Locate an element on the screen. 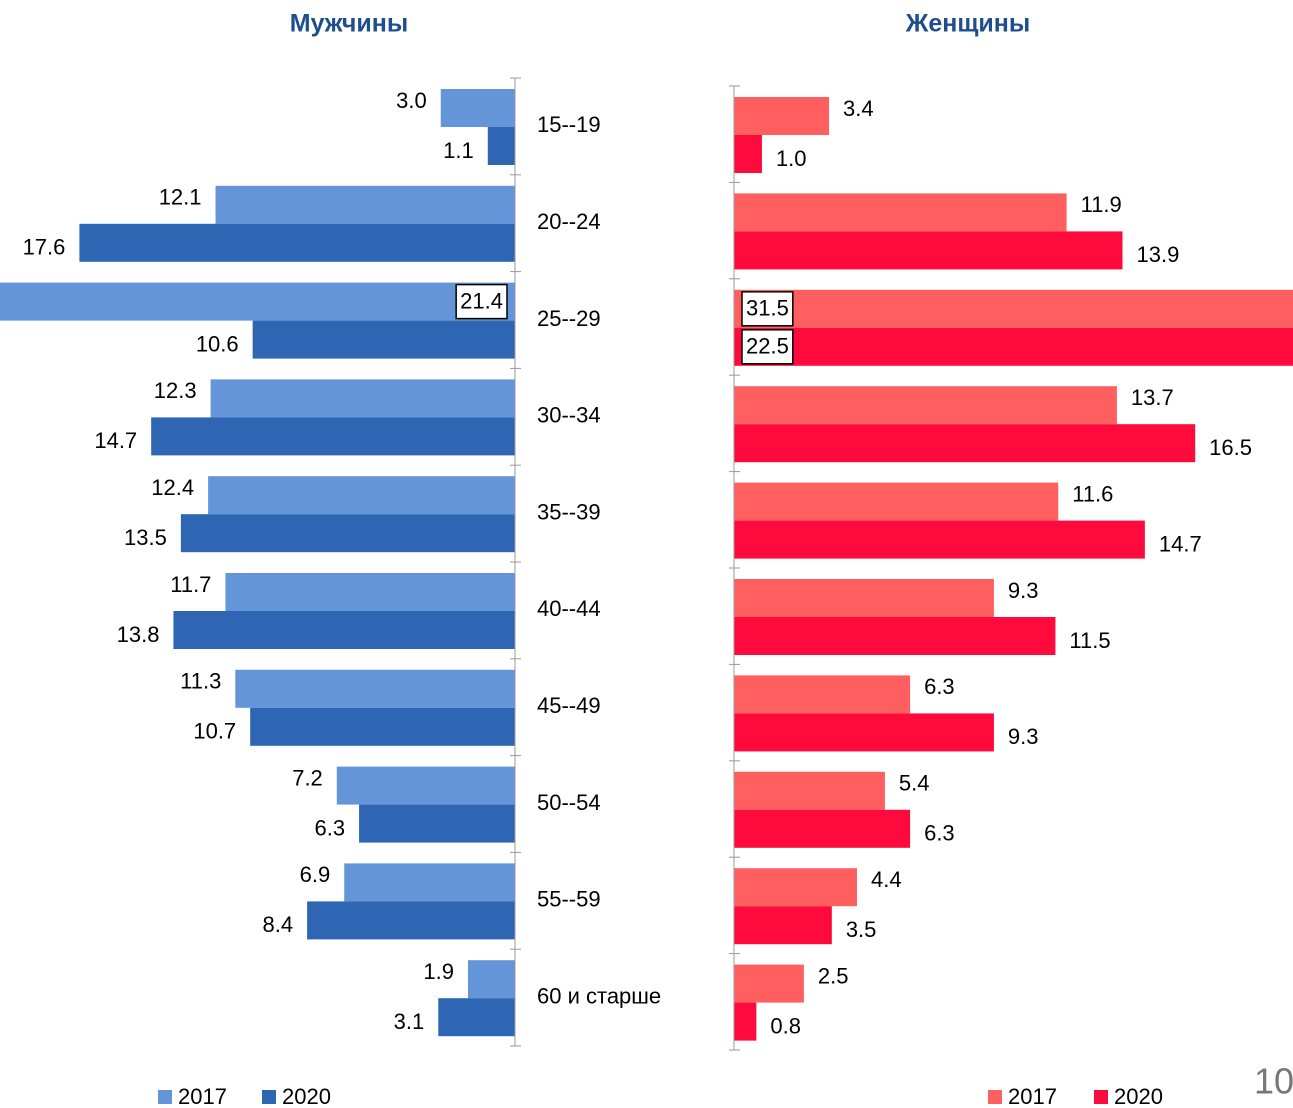 The height and width of the screenshot is (1108, 1293). category-label: 20--24 is located at coordinates (569, 221).